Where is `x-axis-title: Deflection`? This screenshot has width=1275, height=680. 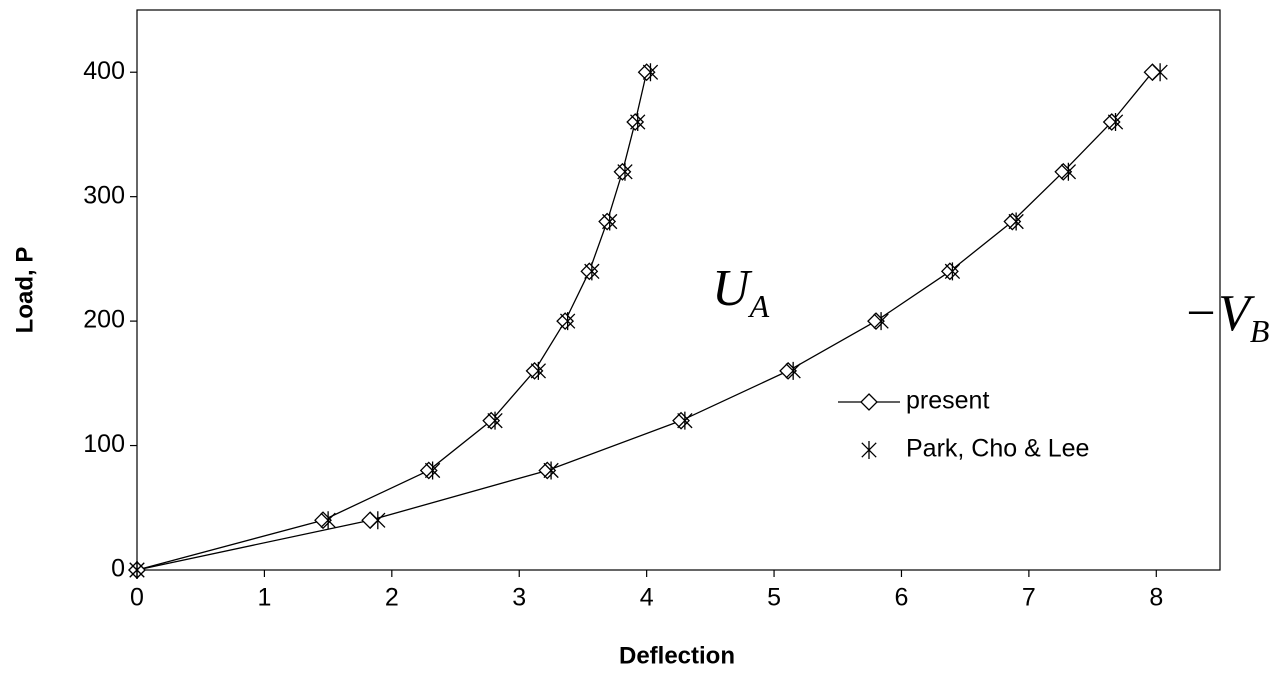 x-axis-title: Deflection is located at coordinates (677, 655).